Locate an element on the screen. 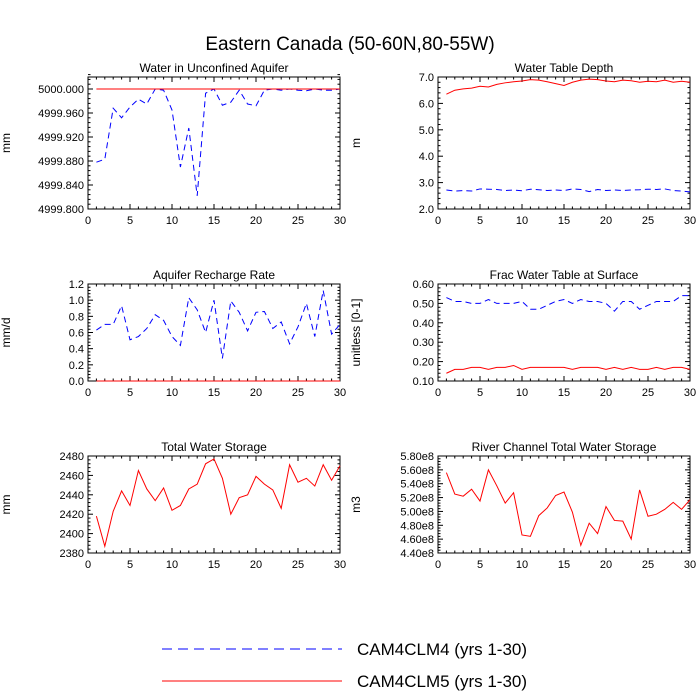 The image size is (700, 700). y-tick-label: 4.60e8 is located at coordinates (417, 540).